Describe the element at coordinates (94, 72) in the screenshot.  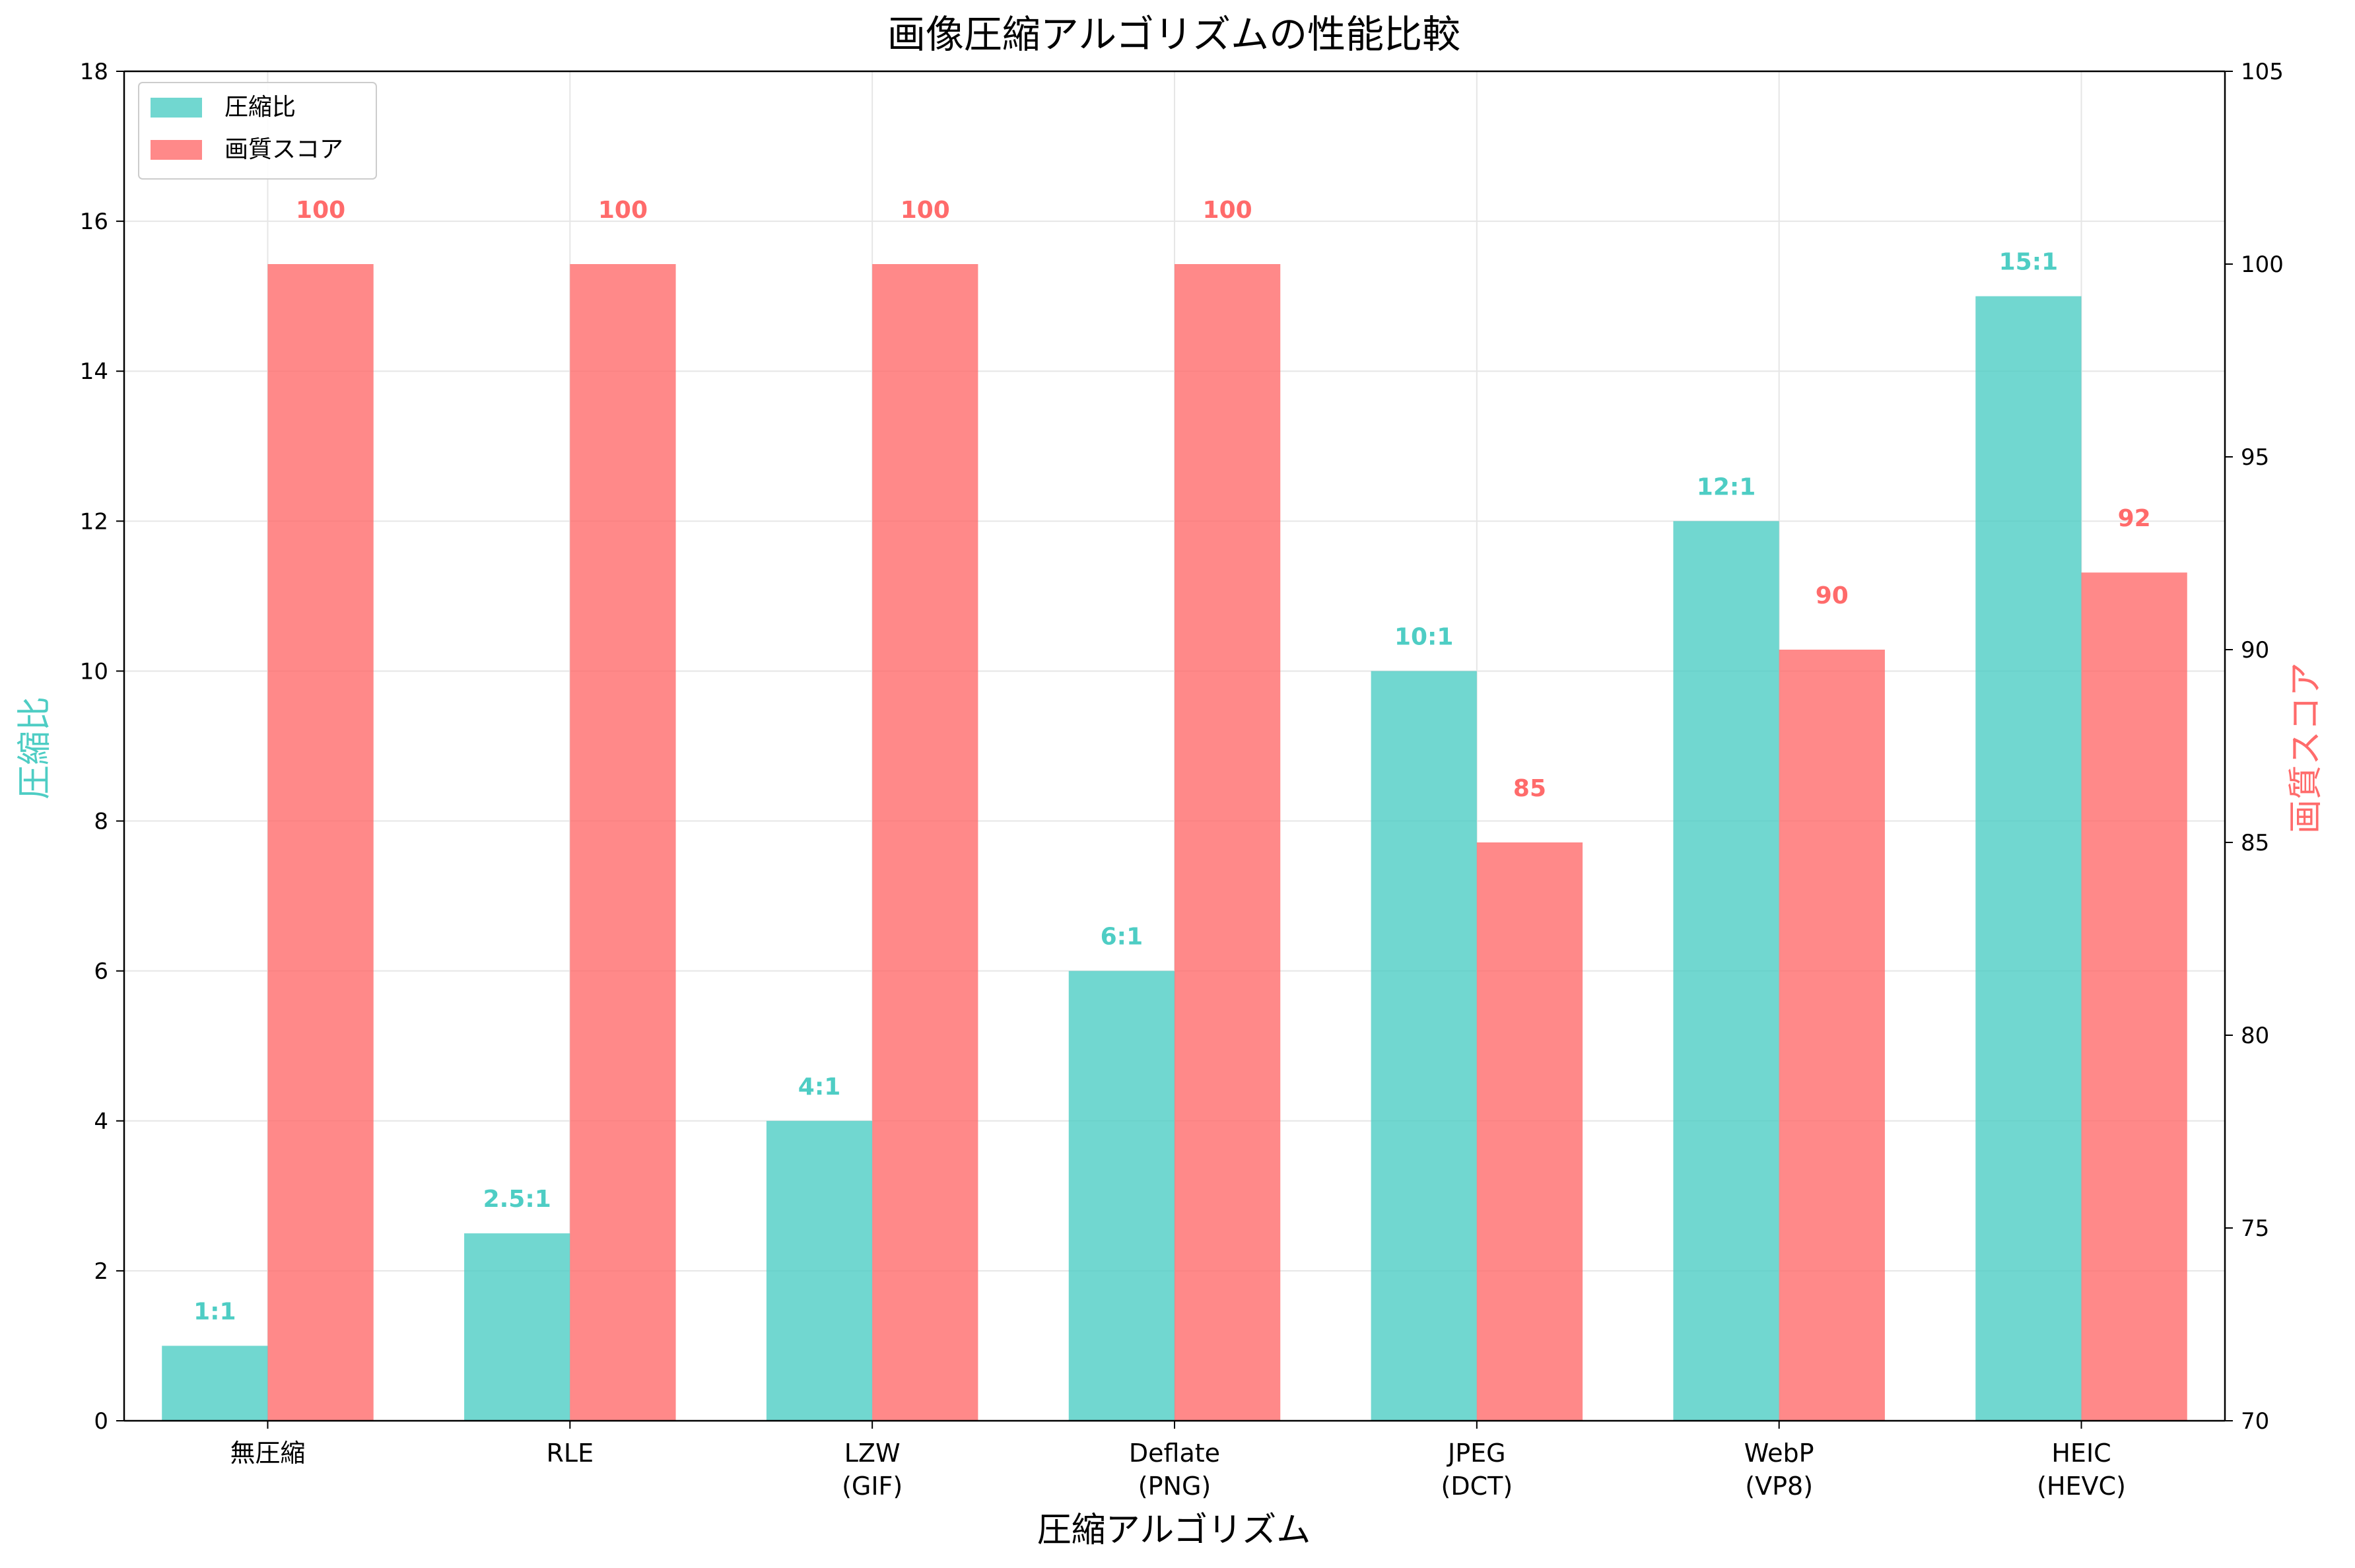
I see `y-left-tick-label: 18` at that location.